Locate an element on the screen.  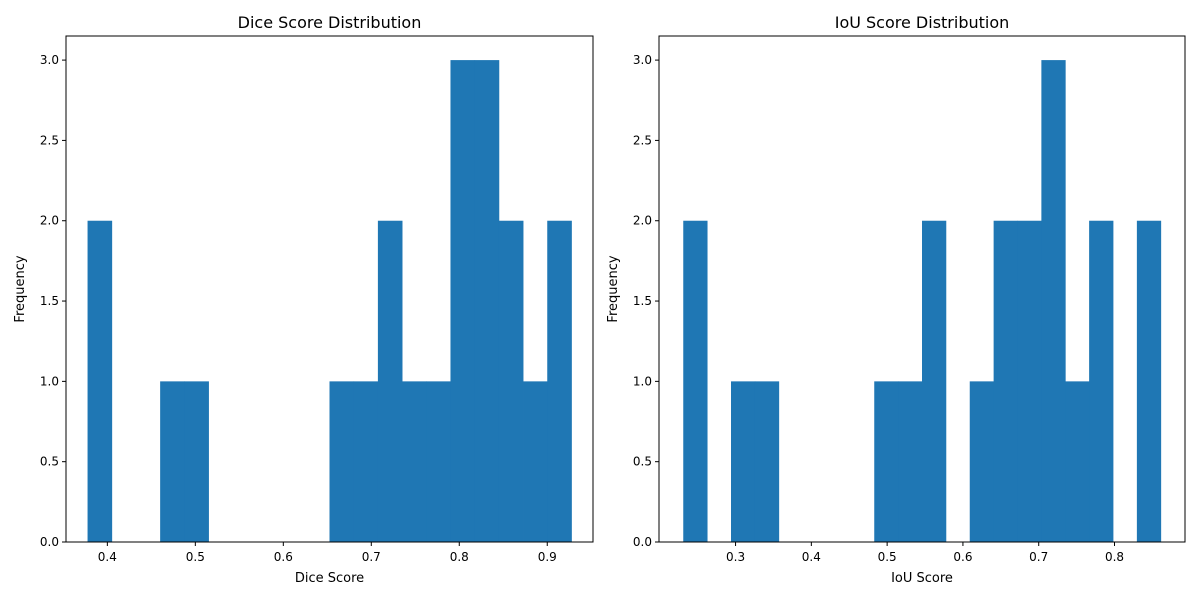
x-axis-label: Dice Score is located at coordinates (329, 578).